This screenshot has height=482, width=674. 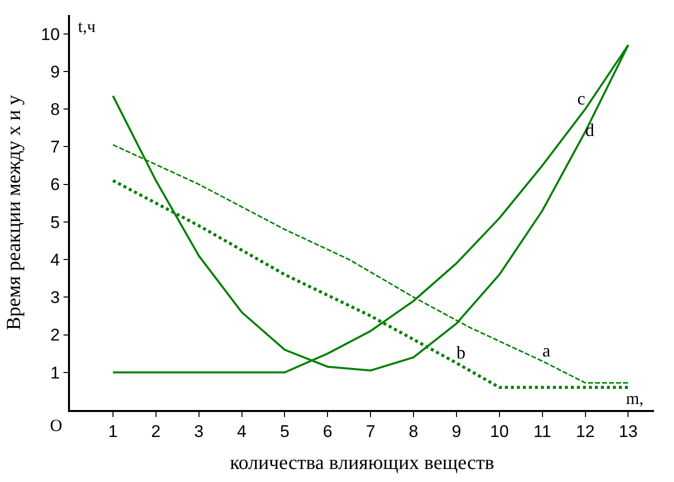 I want to click on y-tick-label: 6, so click(x=55, y=184).